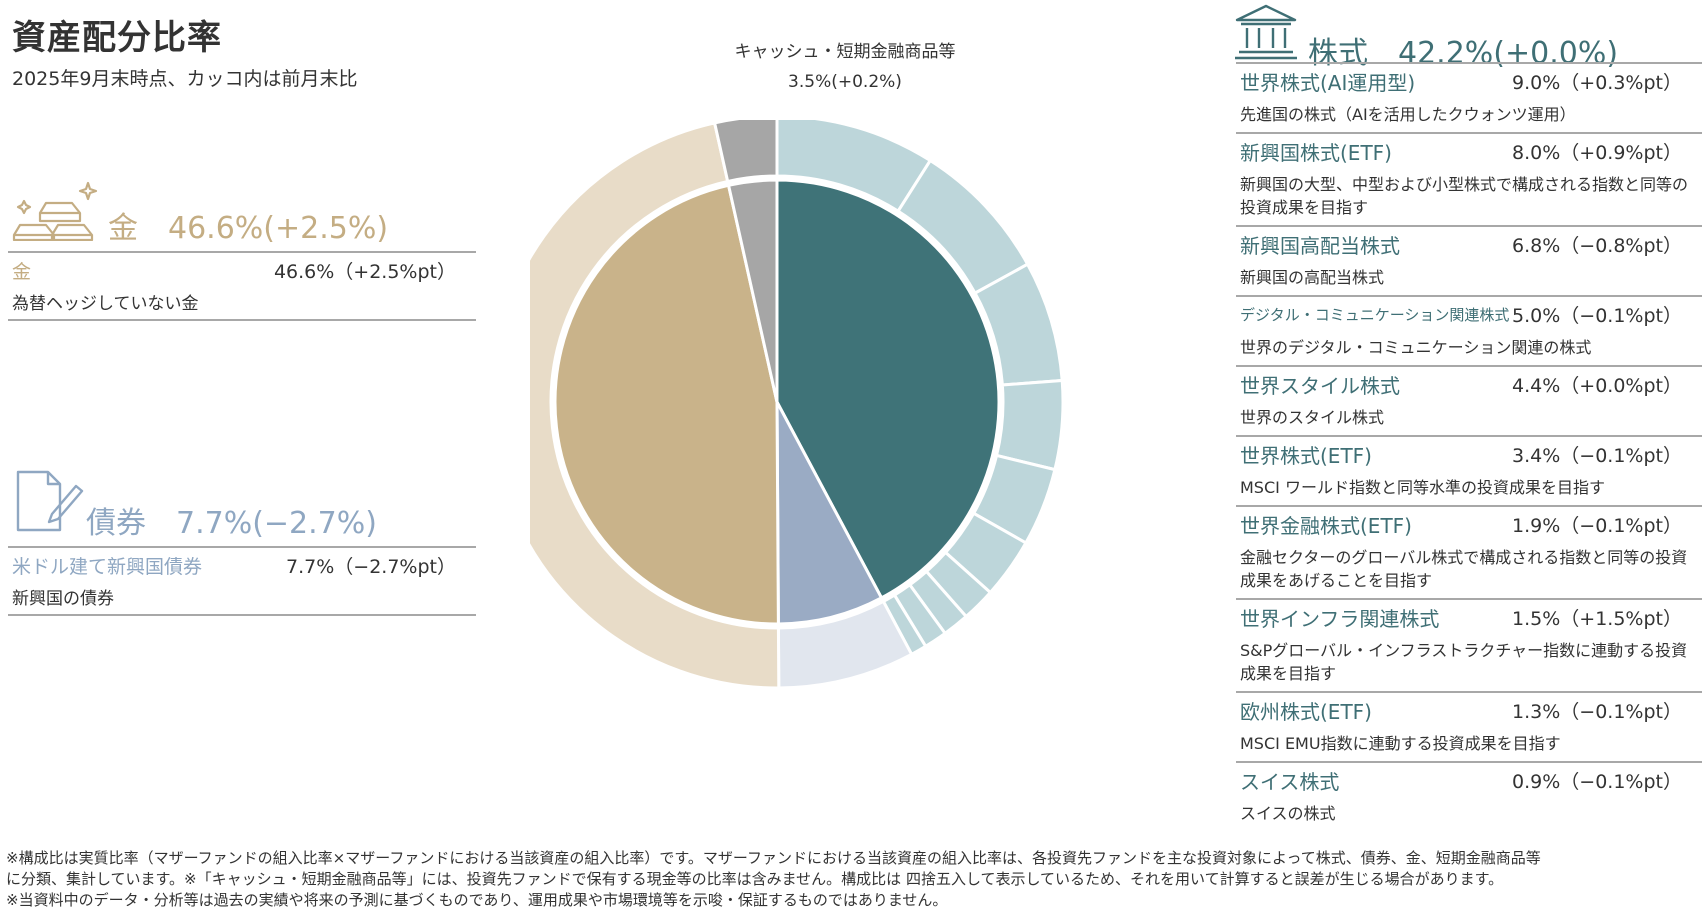 This screenshot has height=919, width=1707. I want to click on equity-item-value: 4.4%（+0.0%pt）, so click(1597, 385).